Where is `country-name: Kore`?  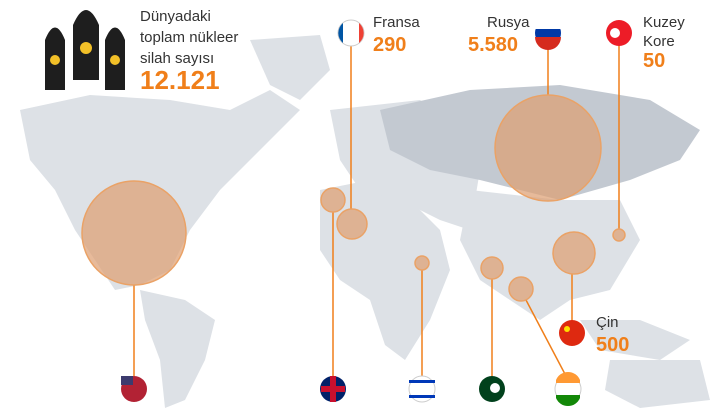
country-name: Kore is located at coordinates (659, 41).